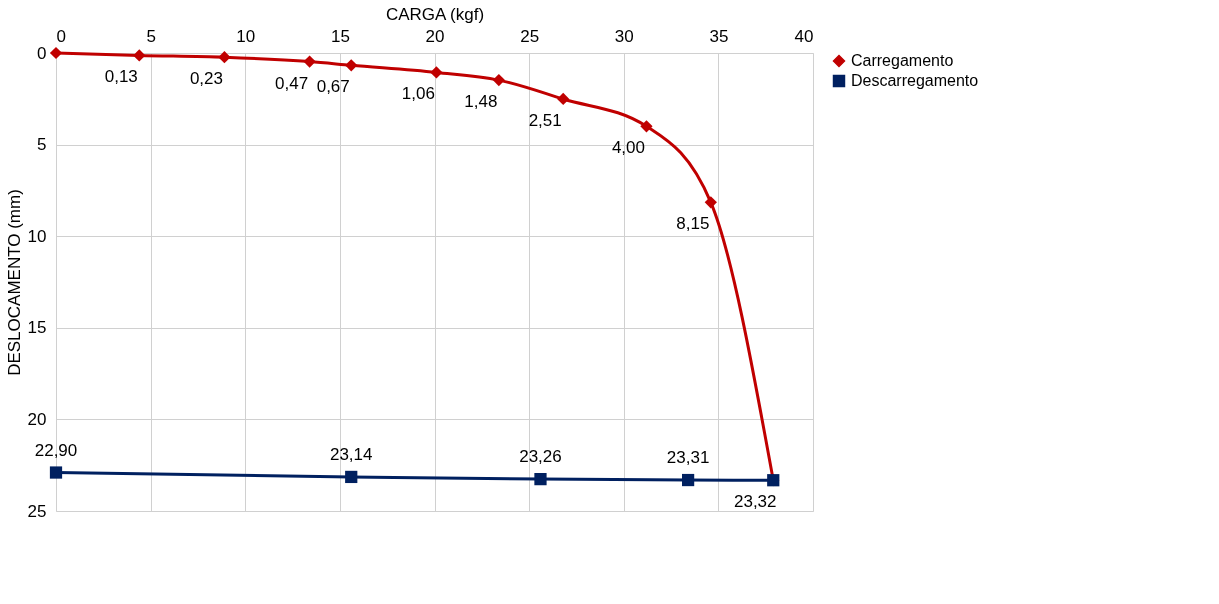 The width and height of the screenshot is (1219, 604). I want to click on x-tick-label: 15, so click(340, 36).